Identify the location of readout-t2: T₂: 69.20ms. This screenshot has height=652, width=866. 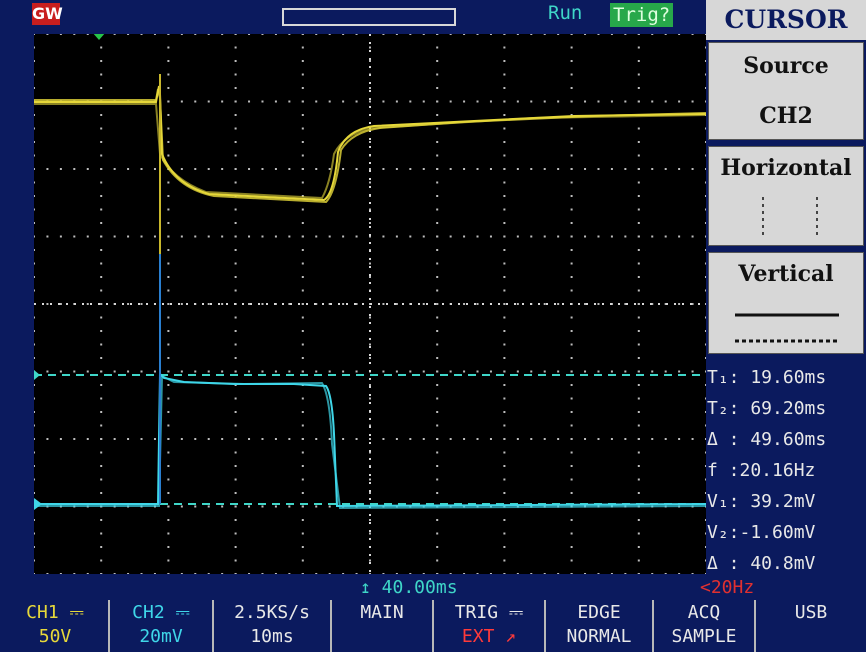
(767, 408).